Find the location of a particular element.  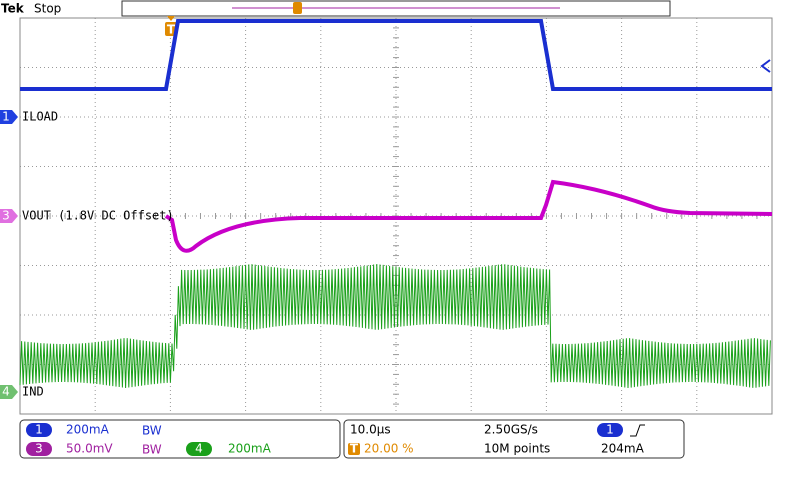

trigger-arrow is located at coordinates (171, 18).